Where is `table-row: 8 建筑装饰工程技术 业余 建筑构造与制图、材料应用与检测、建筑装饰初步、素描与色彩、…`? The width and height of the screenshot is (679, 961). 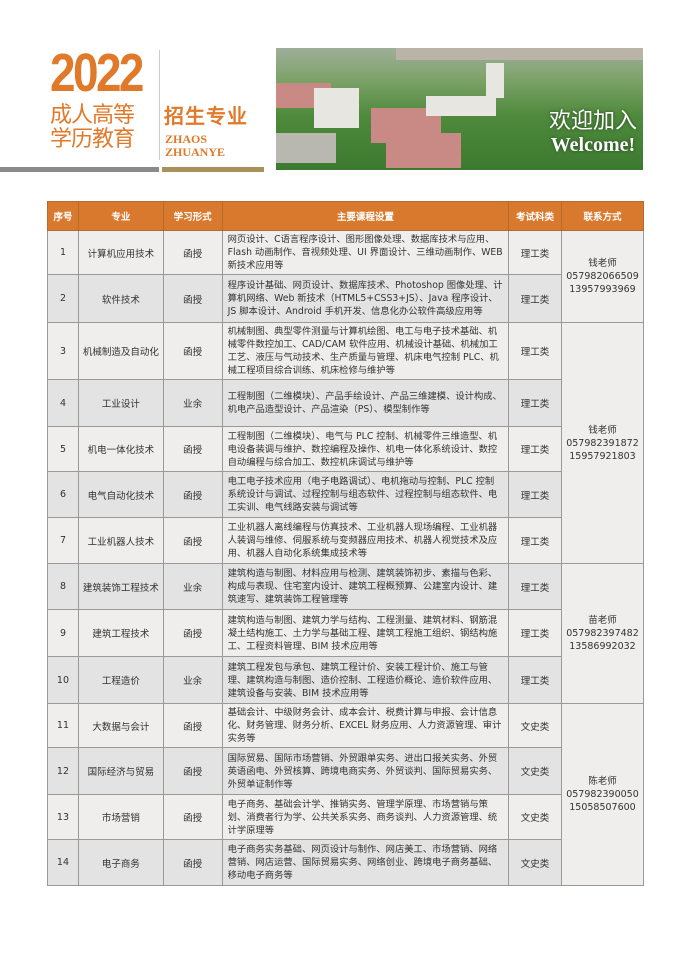 table-row: 8 建筑装饰工程技术 业余 建筑构造与制图、材料应用与检测、建筑装饰初步、素描与色彩、… is located at coordinates (346, 633).